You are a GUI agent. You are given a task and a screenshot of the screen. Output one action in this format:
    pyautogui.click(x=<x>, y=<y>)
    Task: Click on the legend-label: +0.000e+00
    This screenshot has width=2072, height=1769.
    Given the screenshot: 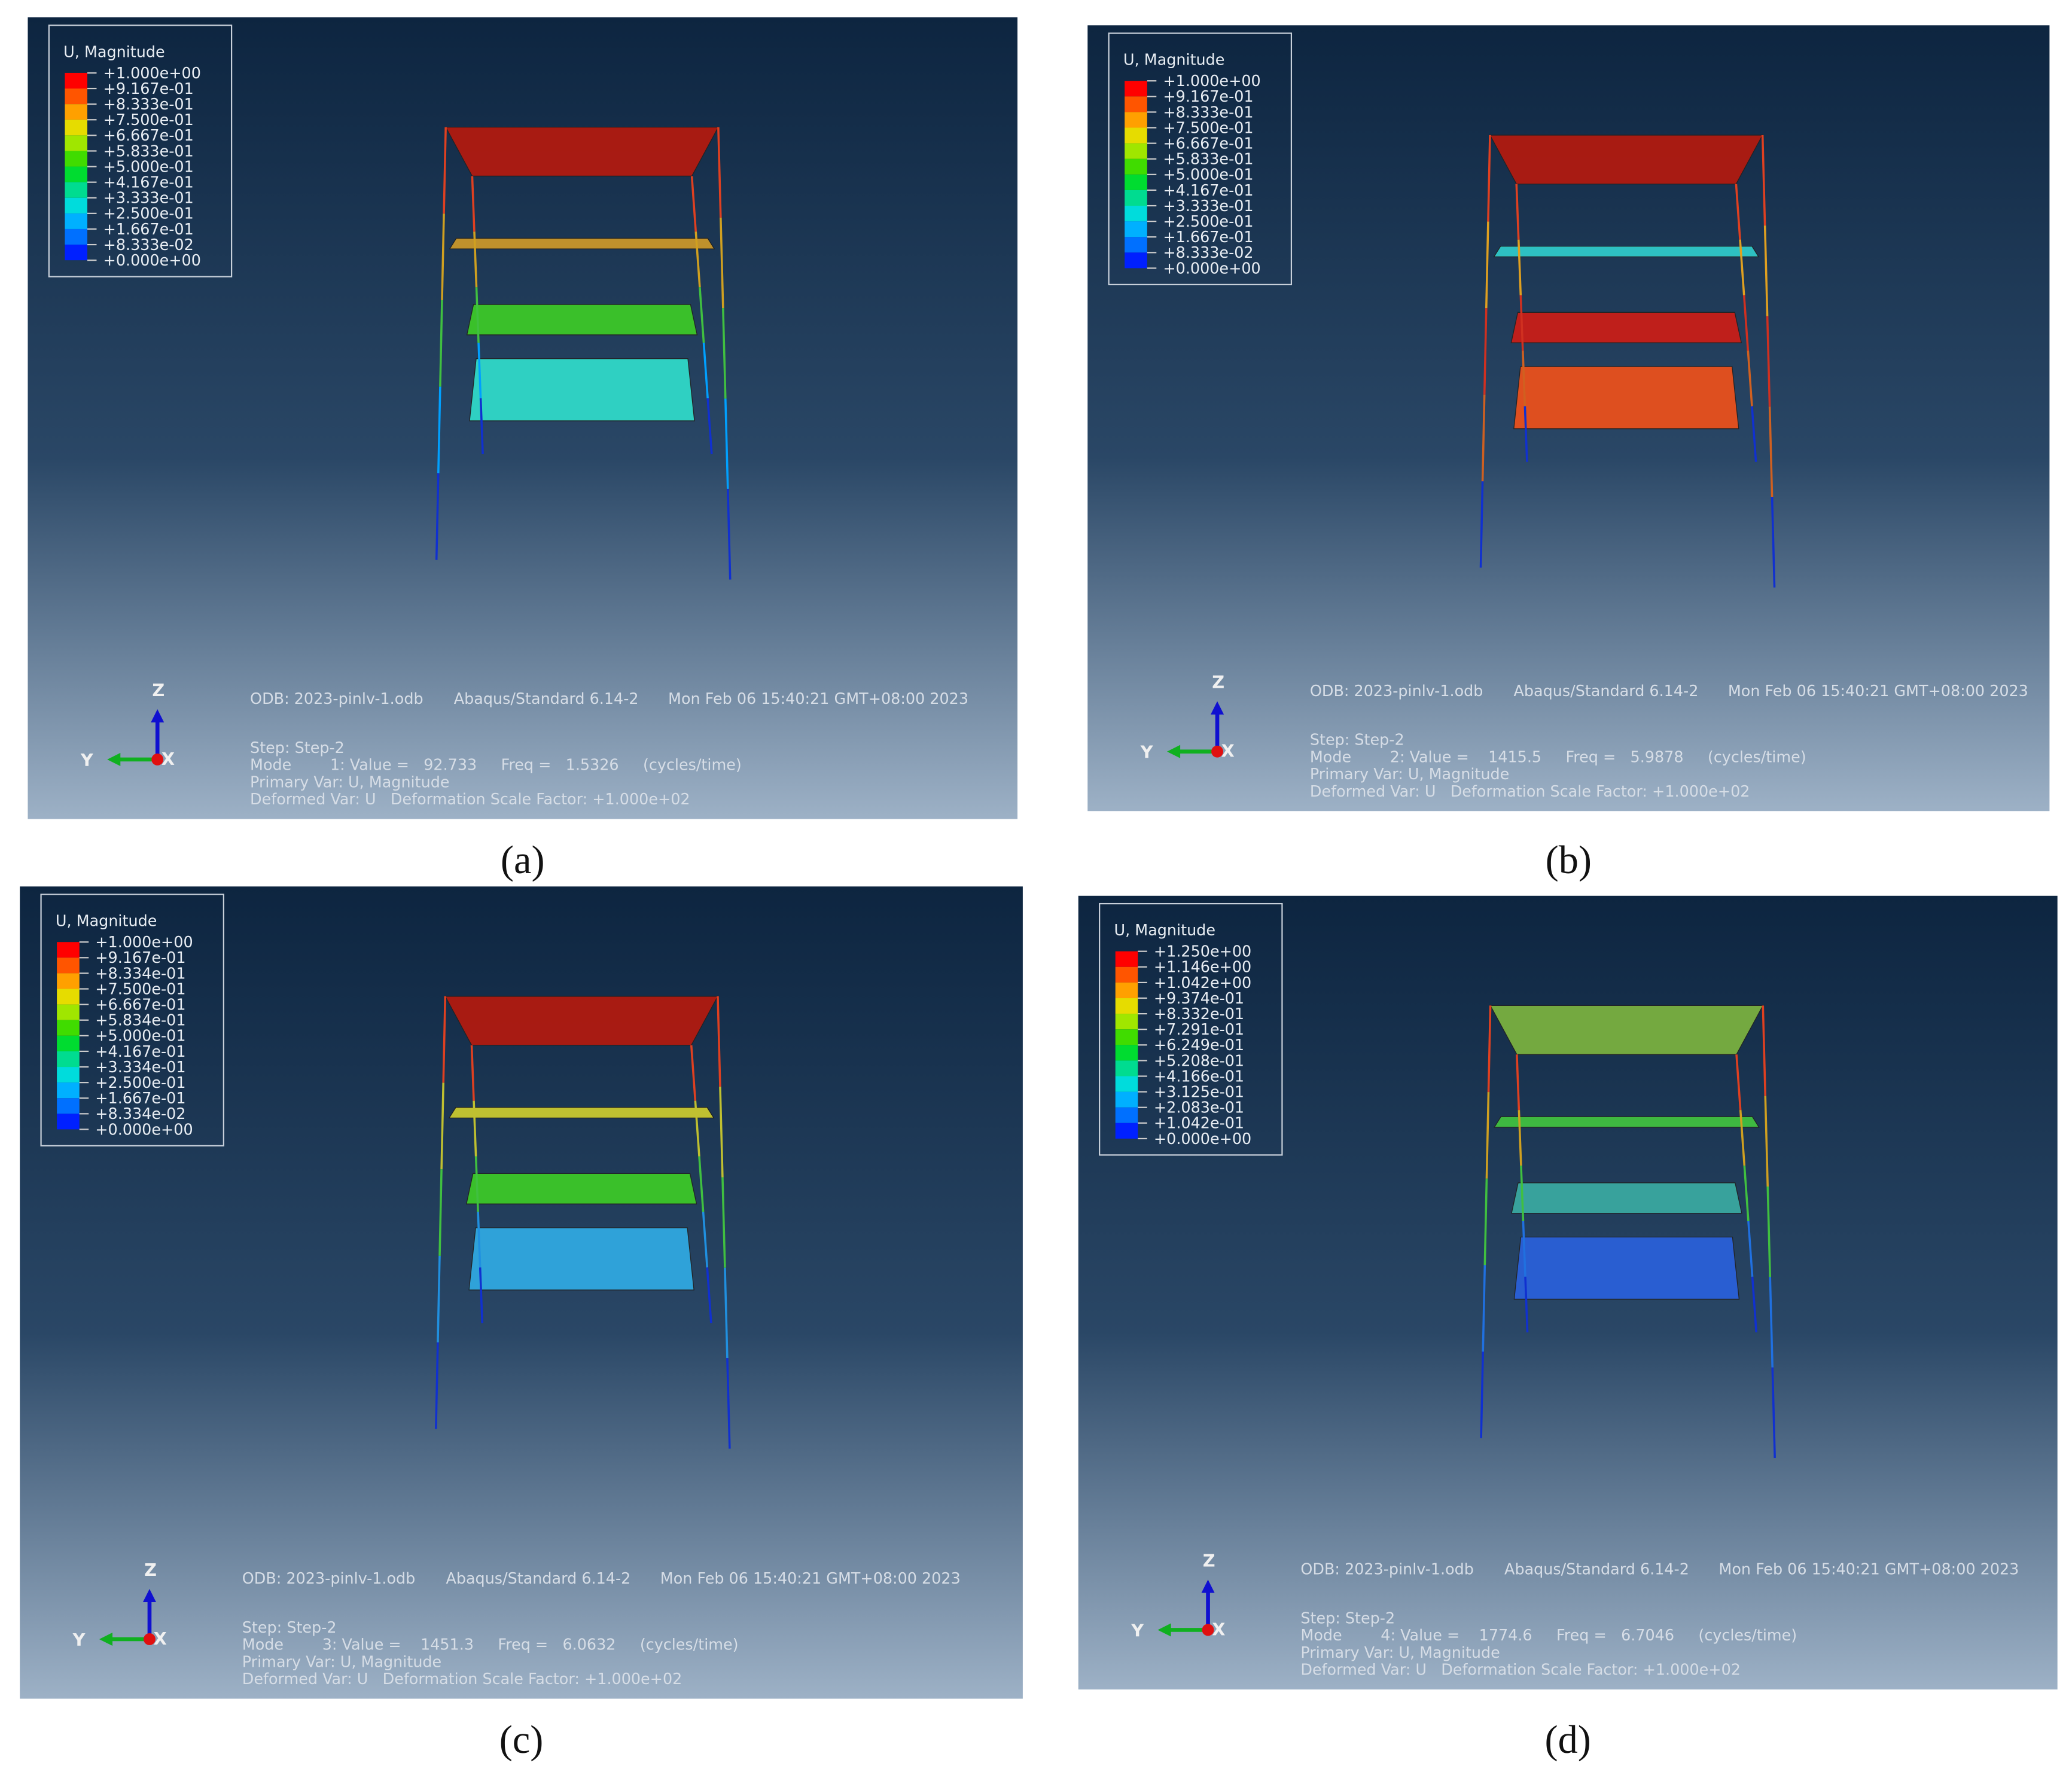 What is the action you would take?
    pyautogui.click(x=152, y=260)
    